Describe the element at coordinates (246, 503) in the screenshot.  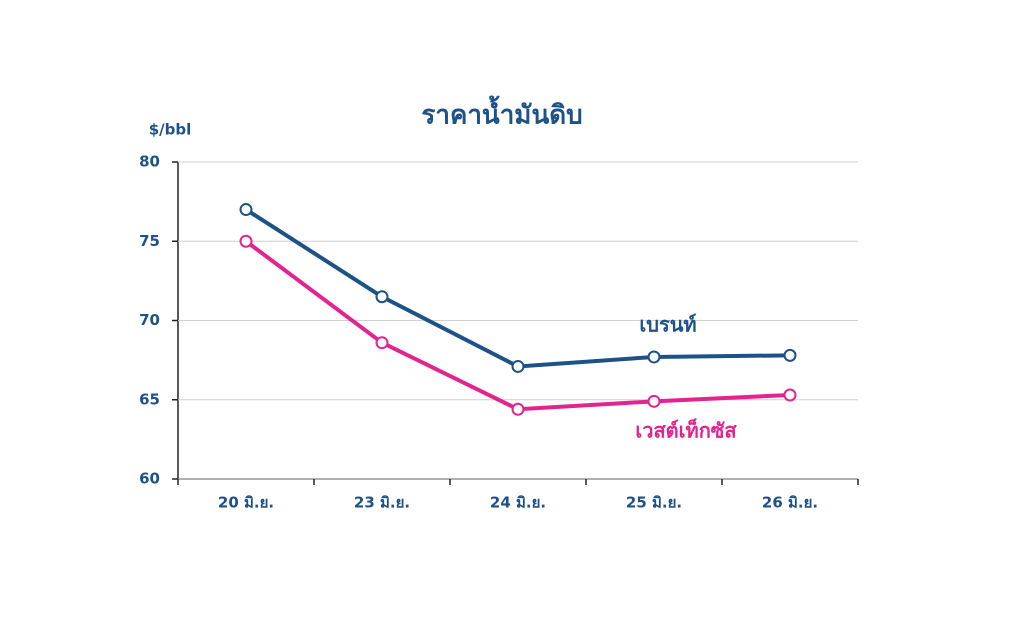
I see `x-tick-label: 20 มิ.ย.` at that location.